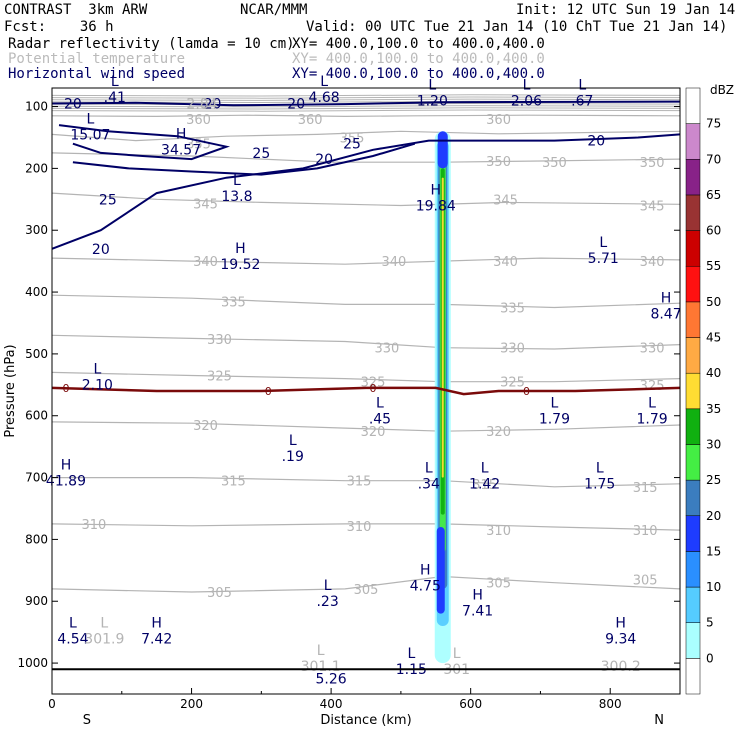 This screenshot has width=740, height=740. I want to click on extremum-value: 1.20, so click(432, 101).